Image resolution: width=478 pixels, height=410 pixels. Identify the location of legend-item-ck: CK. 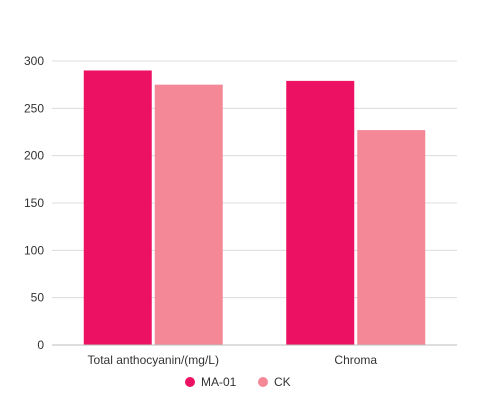
(274, 382).